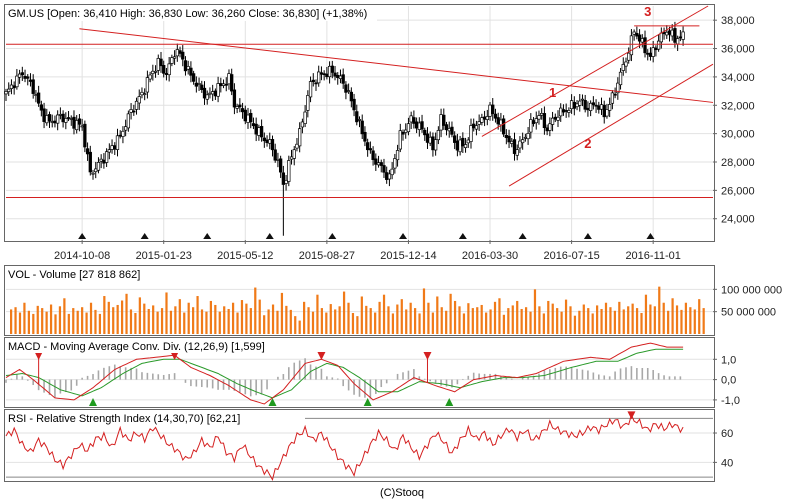 The width and height of the screenshot is (800, 500). I want to click on price-xtick-label: 2015-01-23, so click(164, 256).